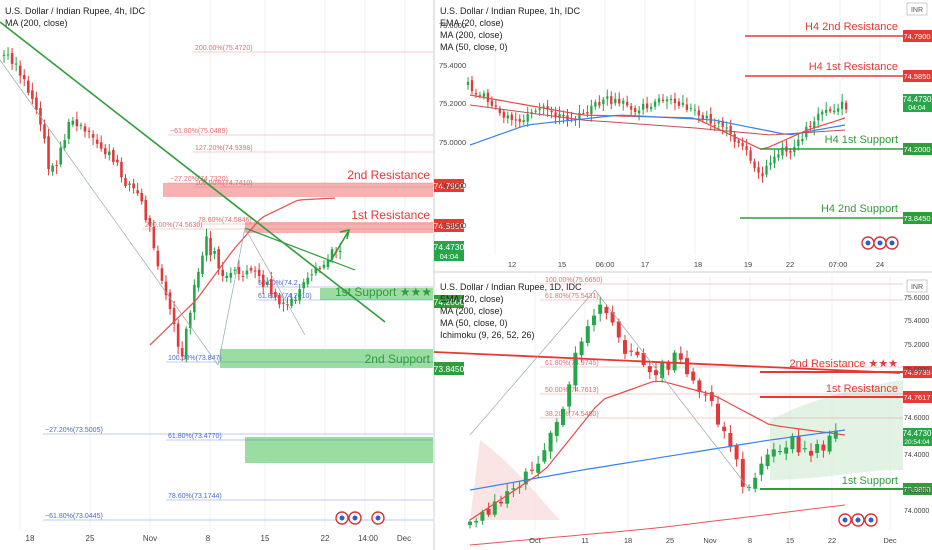  Describe the element at coordinates (339, 247) in the screenshot. I see `up-arrow-icon` at that location.